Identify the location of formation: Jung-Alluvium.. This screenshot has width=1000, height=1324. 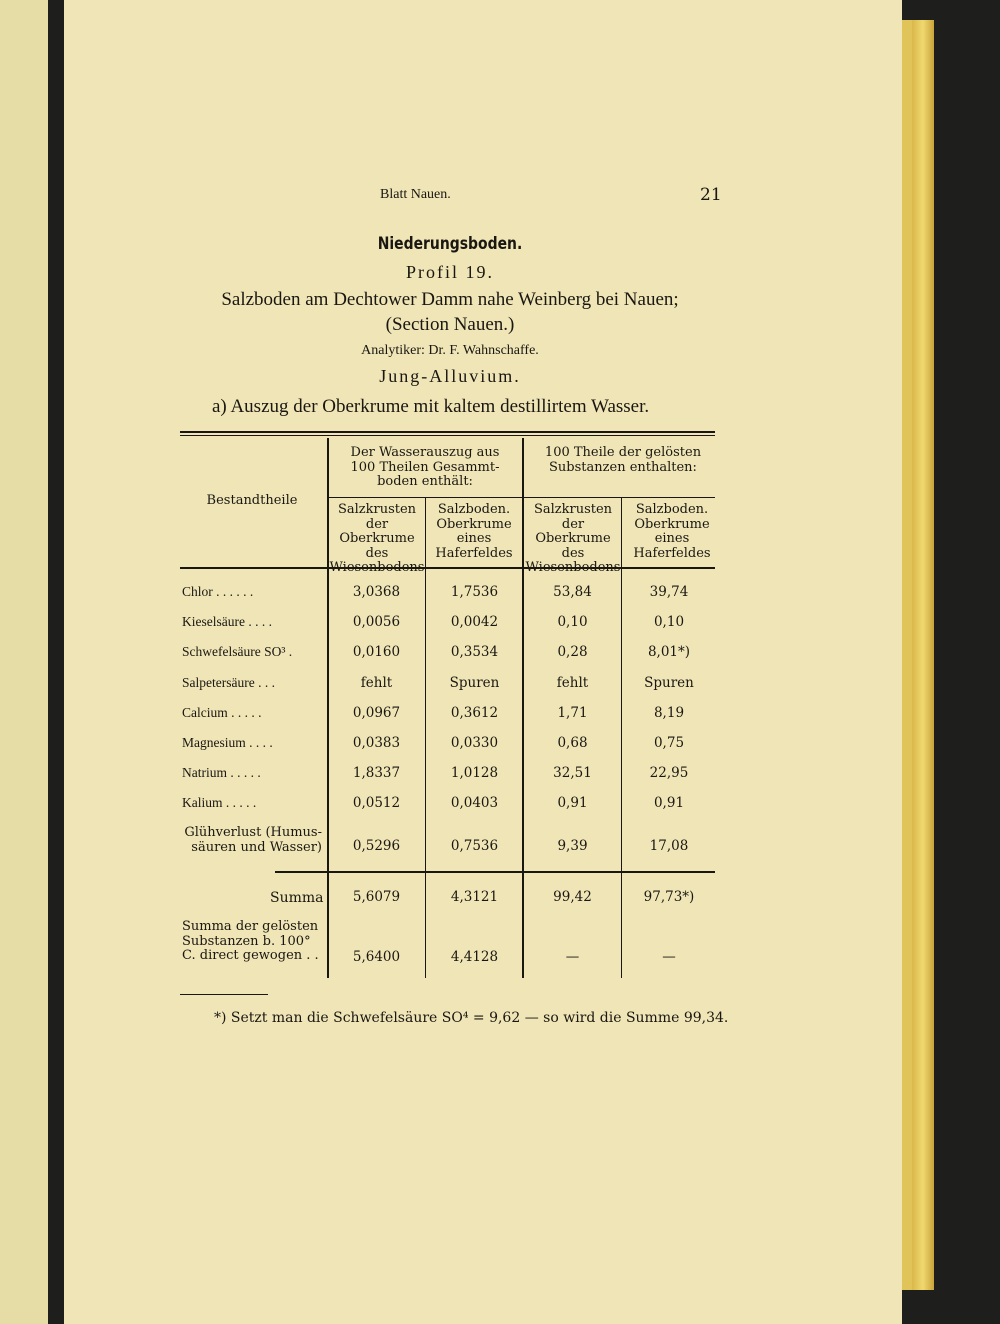
(450, 376).